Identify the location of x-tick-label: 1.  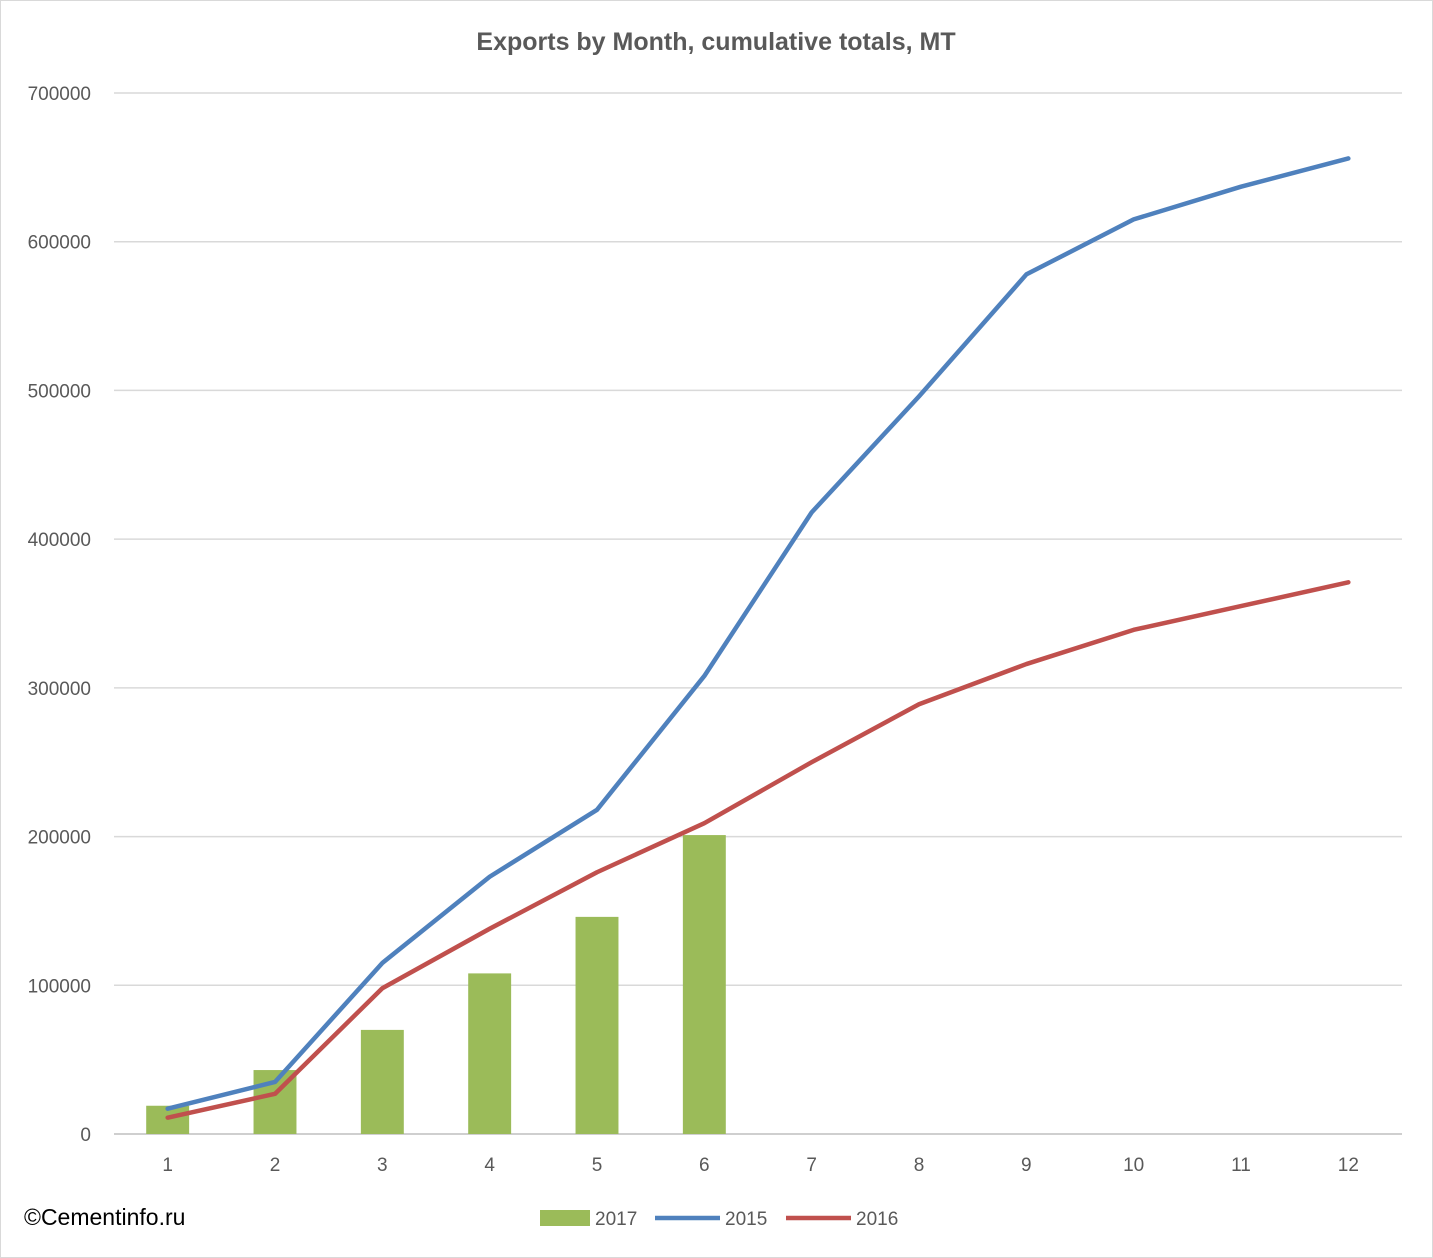
(167, 1165).